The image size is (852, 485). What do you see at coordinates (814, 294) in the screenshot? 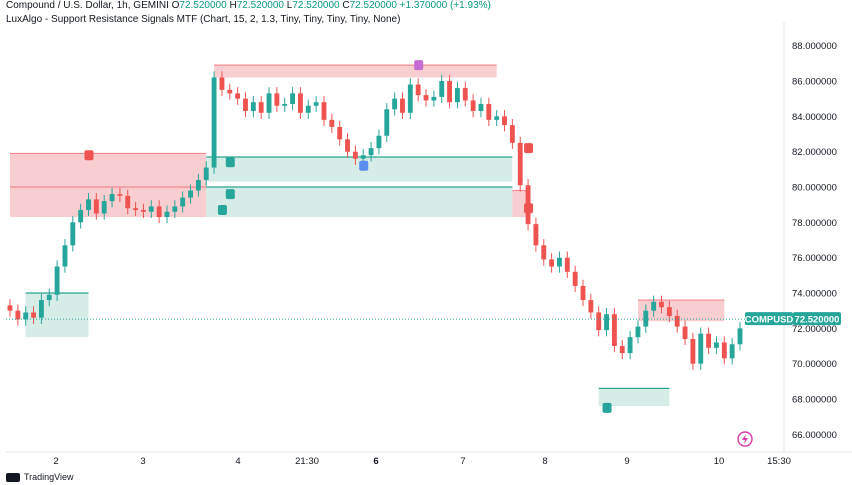
I see `y-tick-label: 74.000000` at bounding box center [814, 294].